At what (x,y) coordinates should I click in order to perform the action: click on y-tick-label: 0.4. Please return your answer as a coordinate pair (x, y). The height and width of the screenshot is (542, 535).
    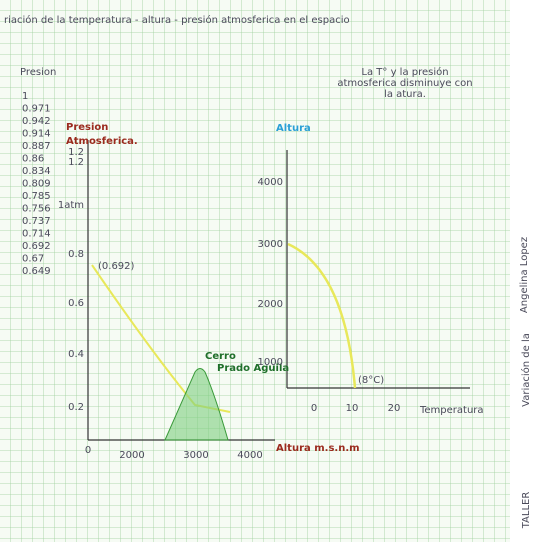
    Looking at the image, I should click on (76, 354).